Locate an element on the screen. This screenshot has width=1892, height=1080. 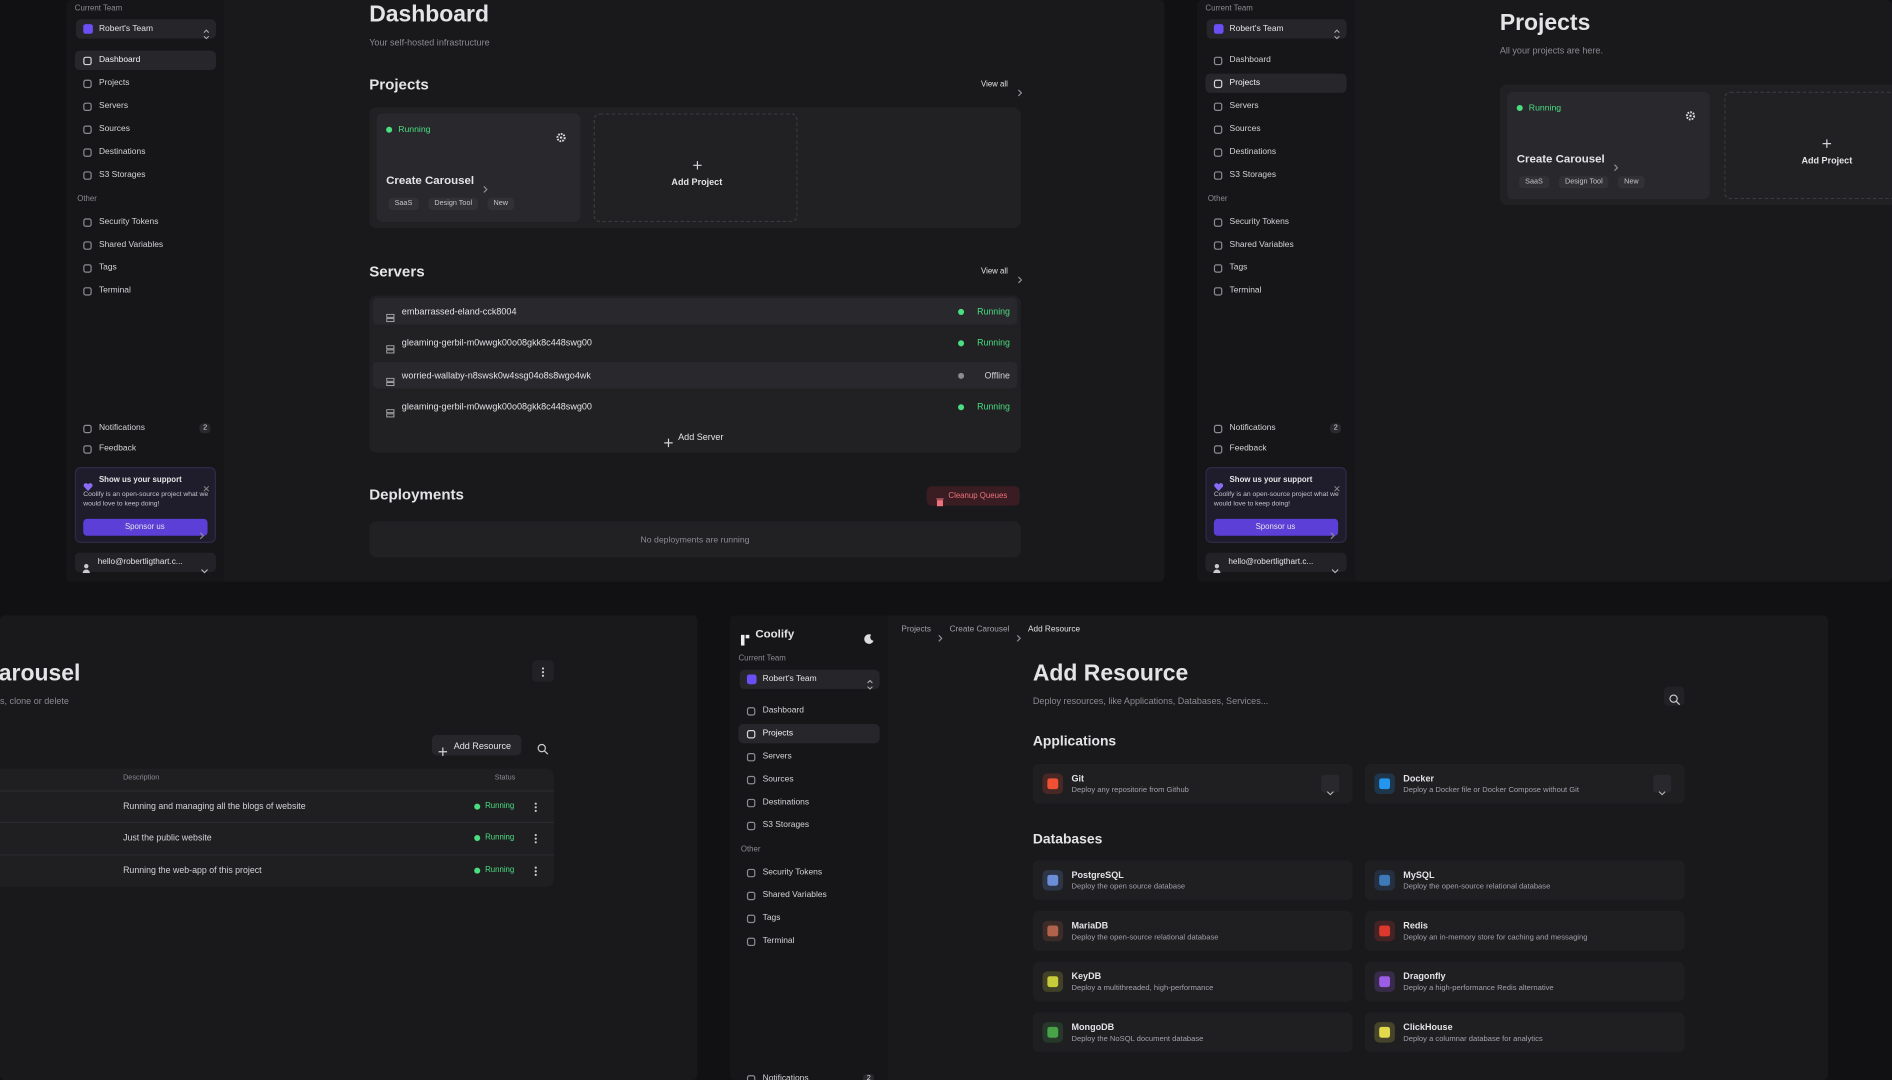
resource-description: Deploy a multithreaded, high-performance is located at coordinates (1142, 988).